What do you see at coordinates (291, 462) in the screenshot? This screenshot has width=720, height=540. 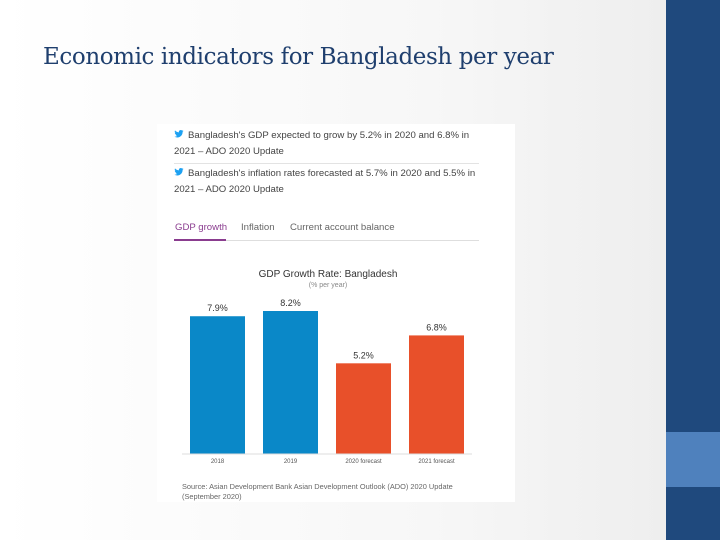 I see `x-tick-label: 2019` at bounding box center [291, 462].